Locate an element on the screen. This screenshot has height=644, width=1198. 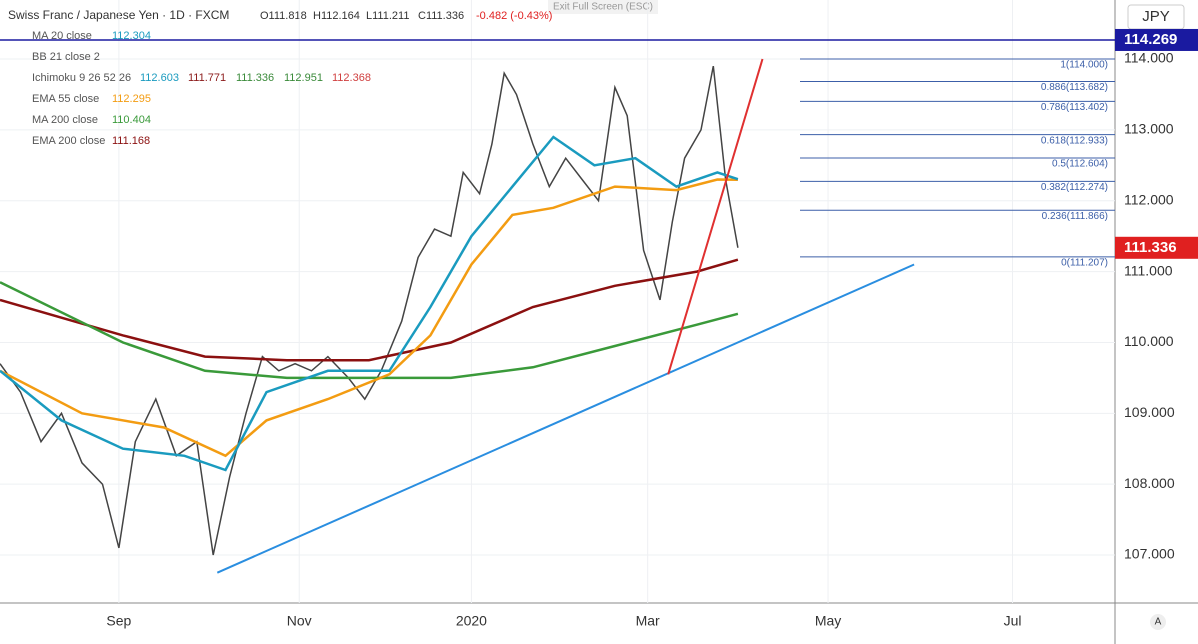
x-tick-label: May is located at coordinates (828, 621).